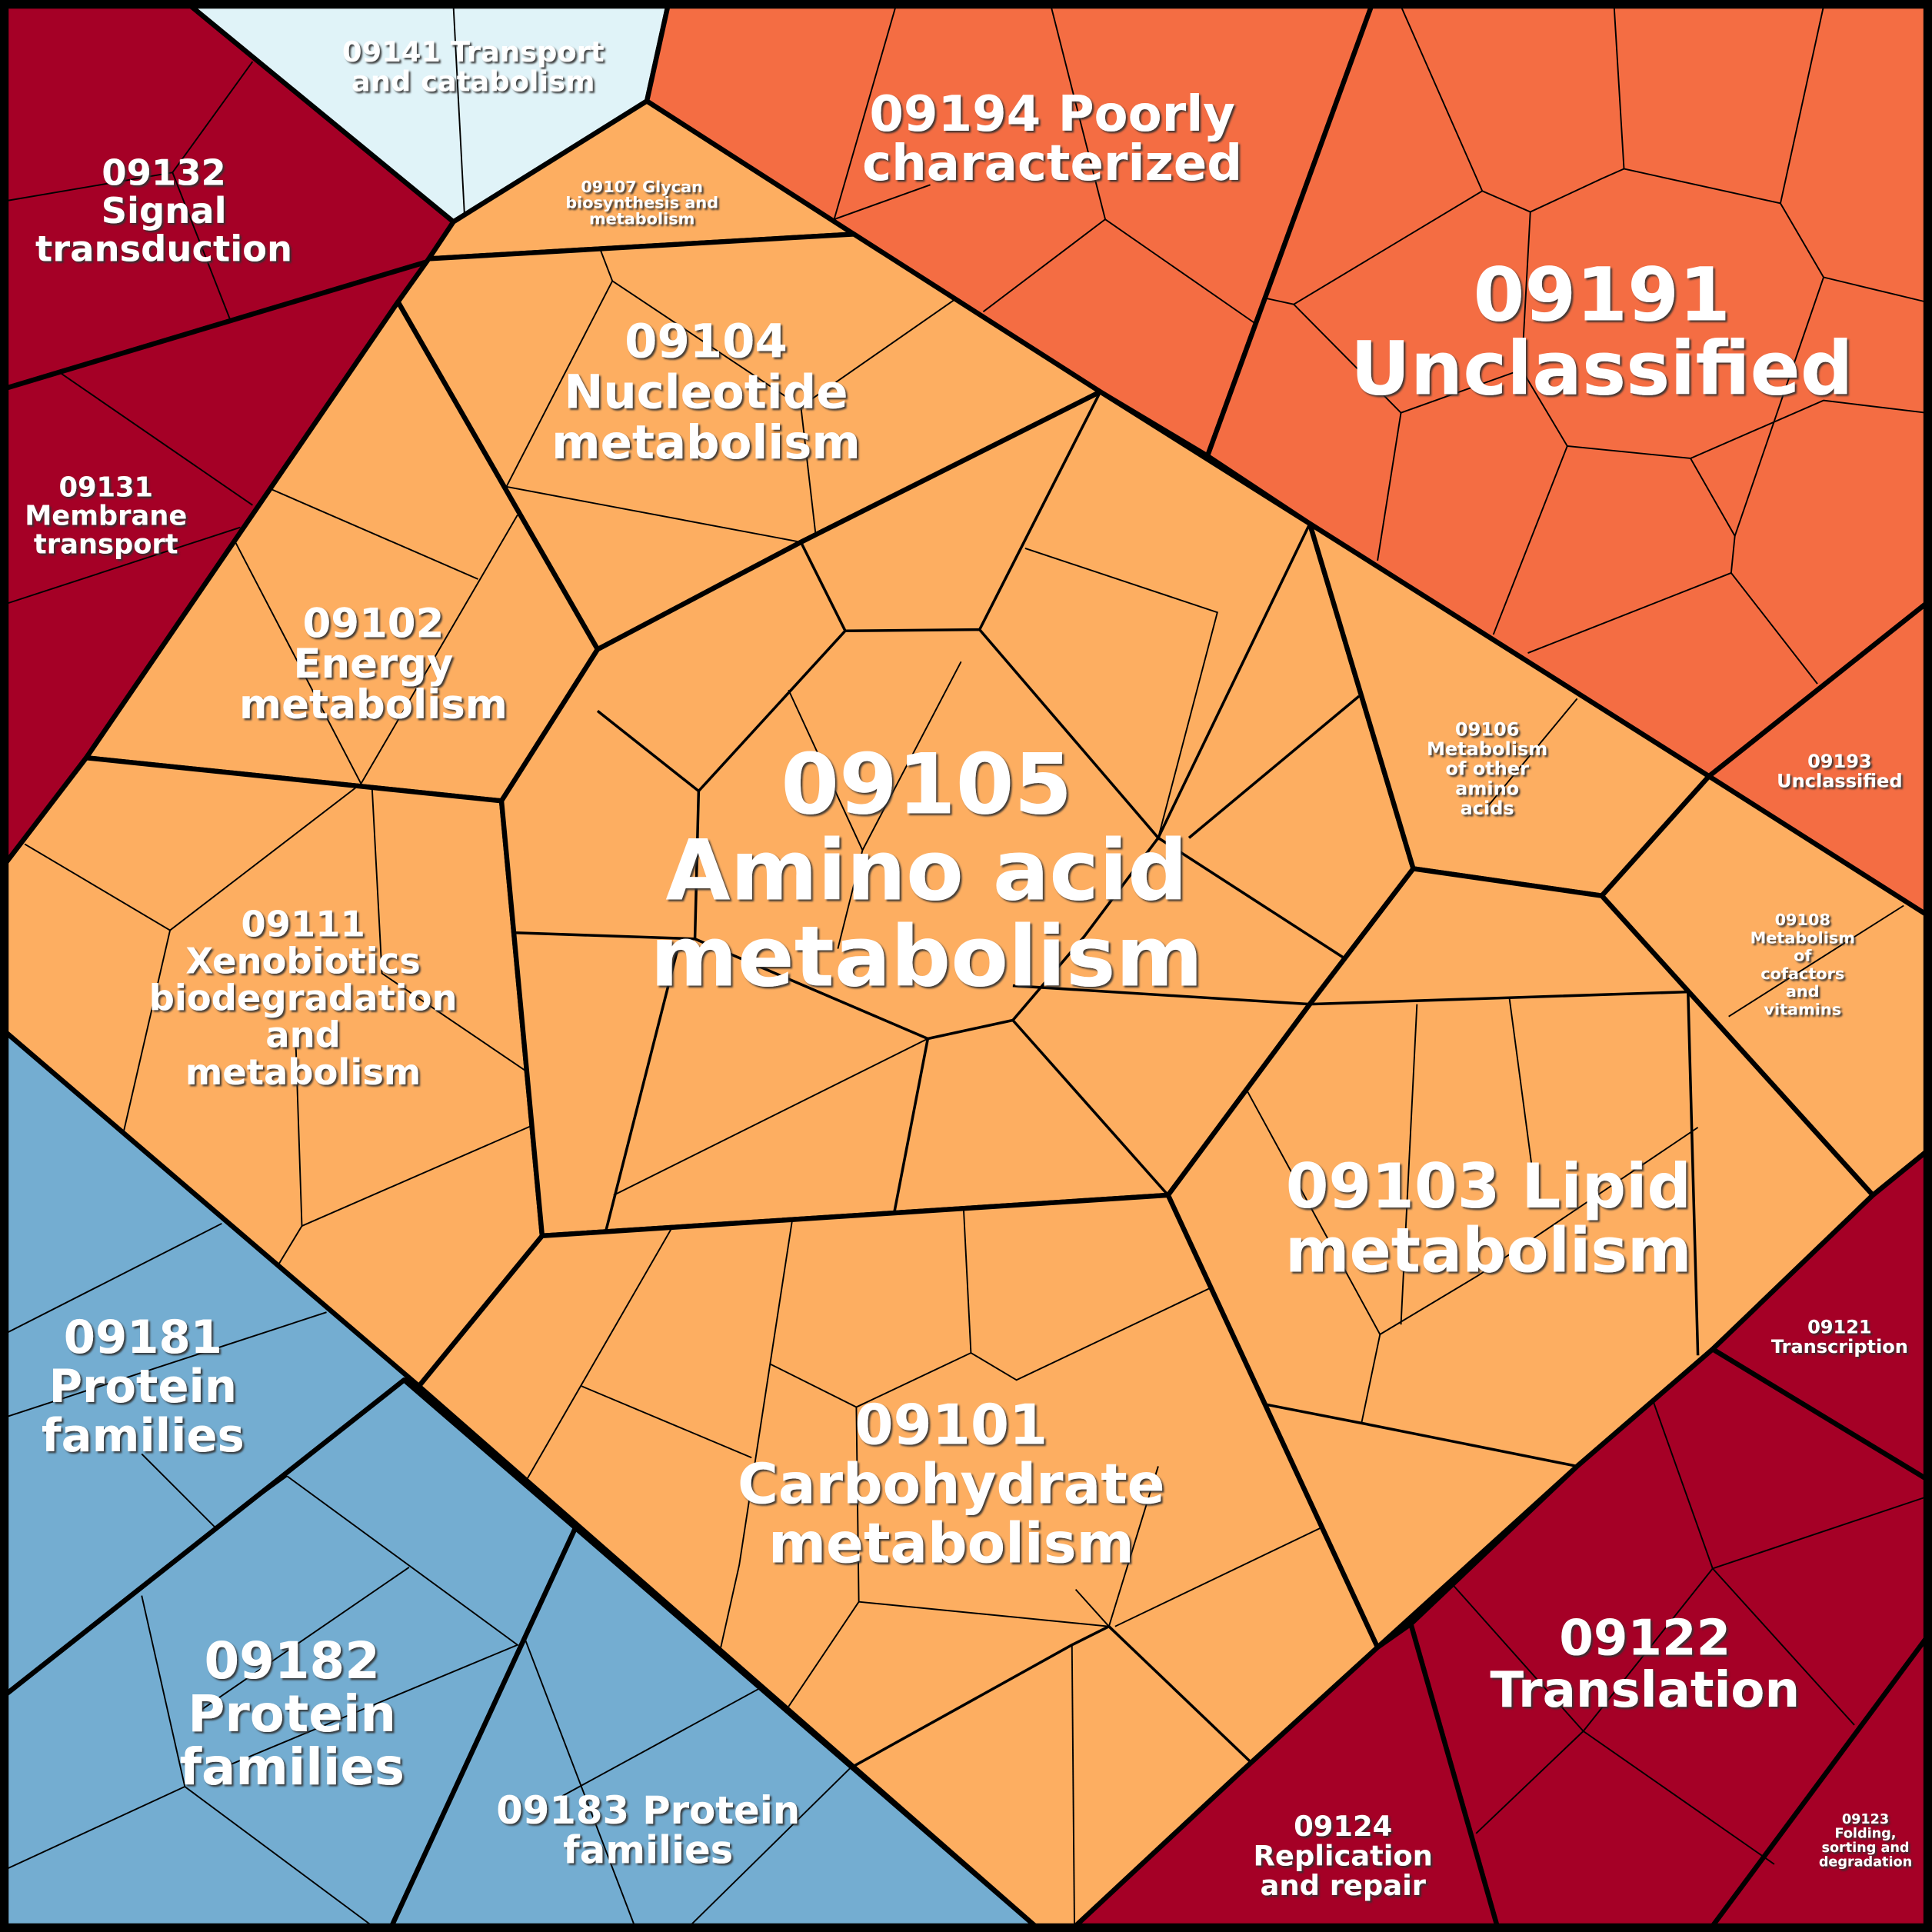 The width and height of the screenshot is (1932, 1932). I want to click on label-09107: 09107 Glycan biosynthesis and metabolism, so click(641, 203).